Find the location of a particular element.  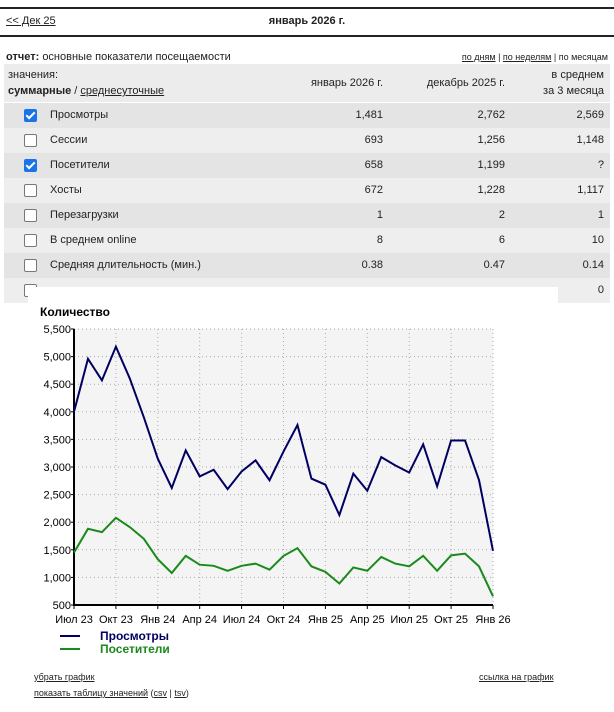

metric-label: Средняя длительность (мин.) is located at coordinates (125, 265).